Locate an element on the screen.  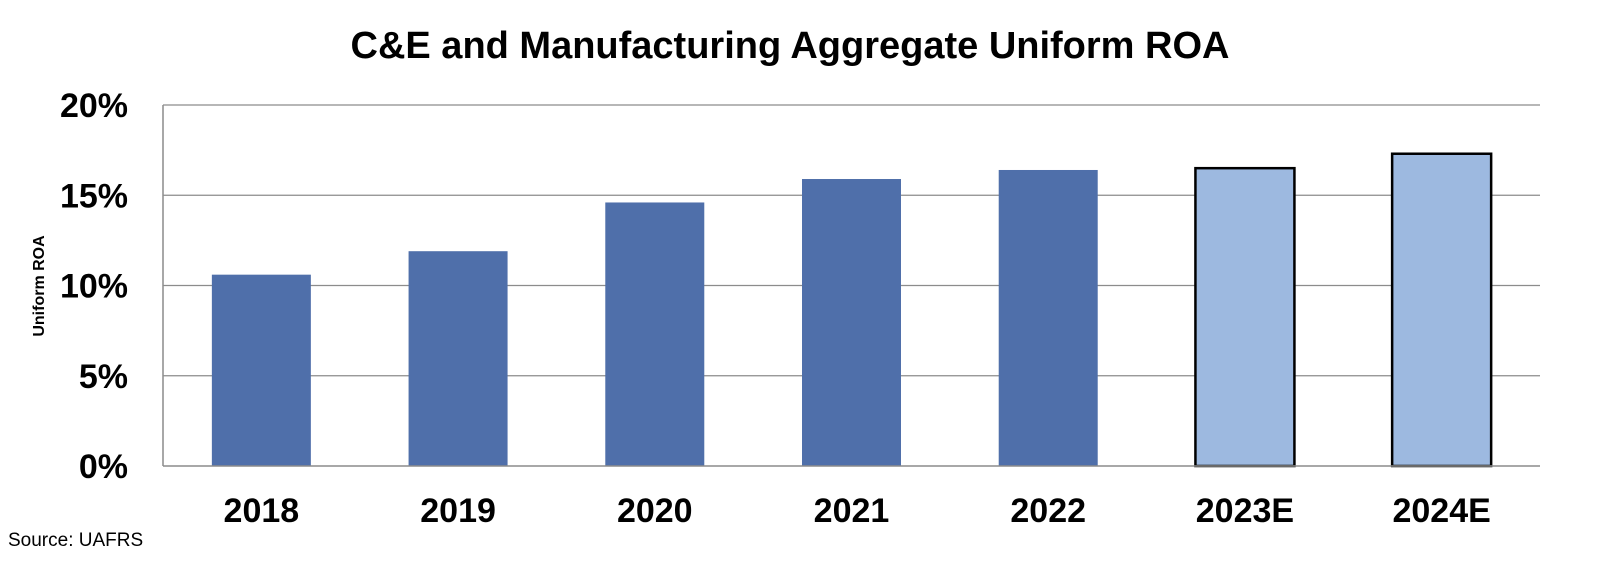
x-tick-label: 2023E is located at coordinates (1245, 511).